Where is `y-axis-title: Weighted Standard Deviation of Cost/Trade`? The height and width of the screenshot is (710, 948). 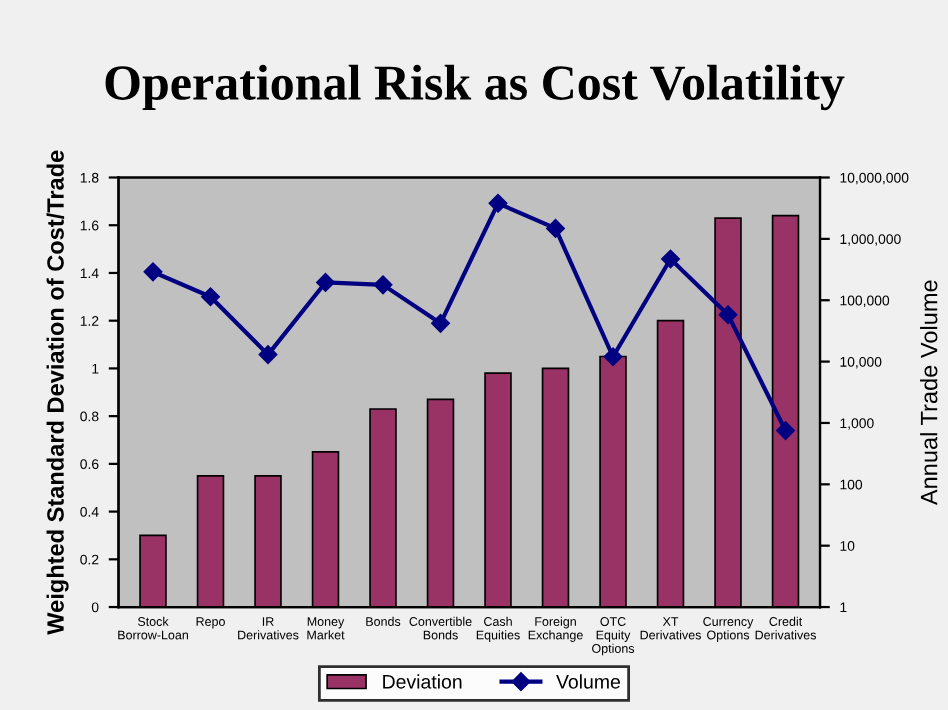
y-axis-title: Weighted Standard Deviation of Cost/Trade is located at coordinates (57, 392).